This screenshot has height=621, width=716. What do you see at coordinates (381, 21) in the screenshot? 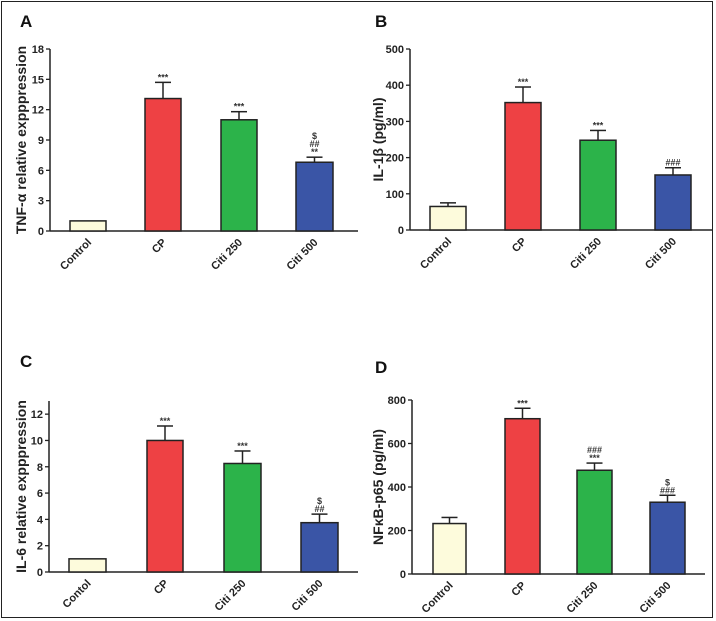
I see `panel-label: B` at bounding box center [381, 21].